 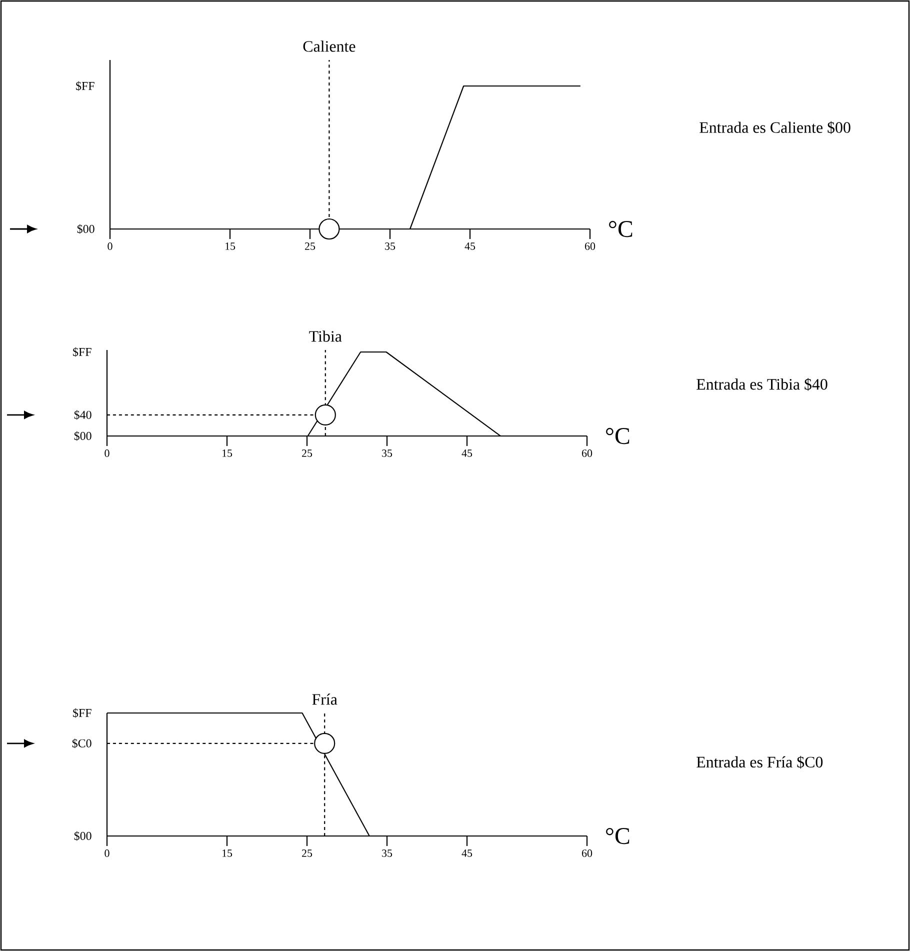 I want to click on text: Entrada es Tibia $40, so click(x=762, y=384).